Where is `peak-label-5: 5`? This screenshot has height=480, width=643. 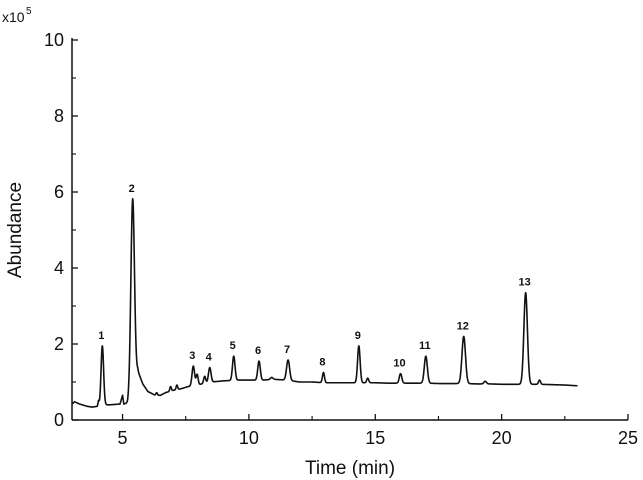 peak-label-5: 5 is located at coordinates (233, 346).